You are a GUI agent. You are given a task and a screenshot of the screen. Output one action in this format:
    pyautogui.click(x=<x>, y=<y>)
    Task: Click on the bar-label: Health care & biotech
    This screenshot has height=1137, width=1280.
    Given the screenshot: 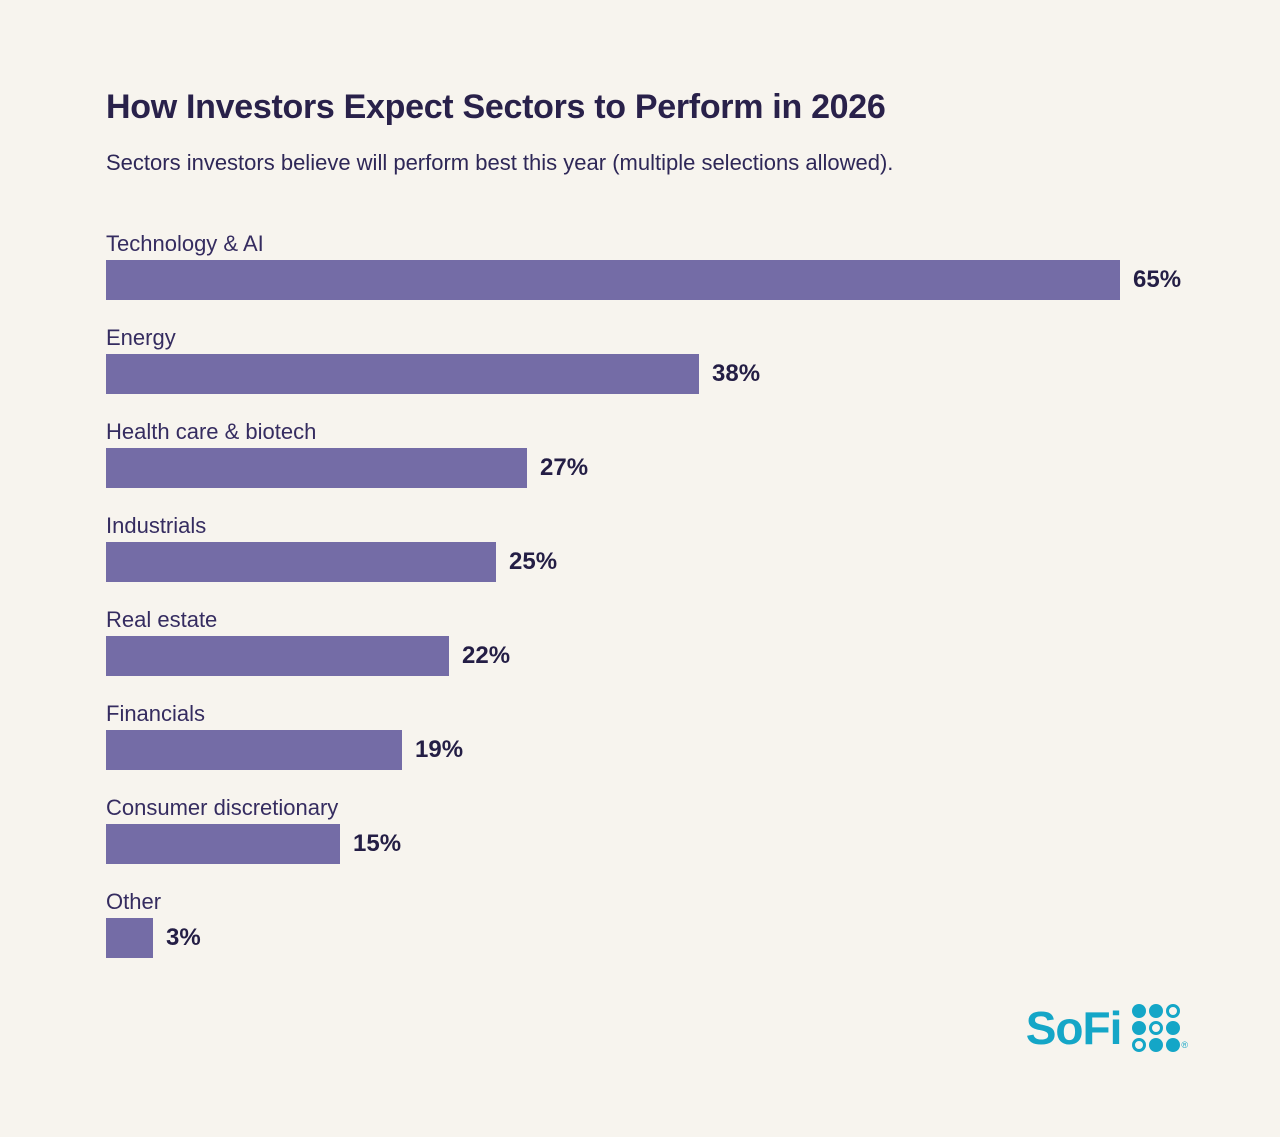 What is the action you would take?
    pyautogui.click(x=211, y=431)
    